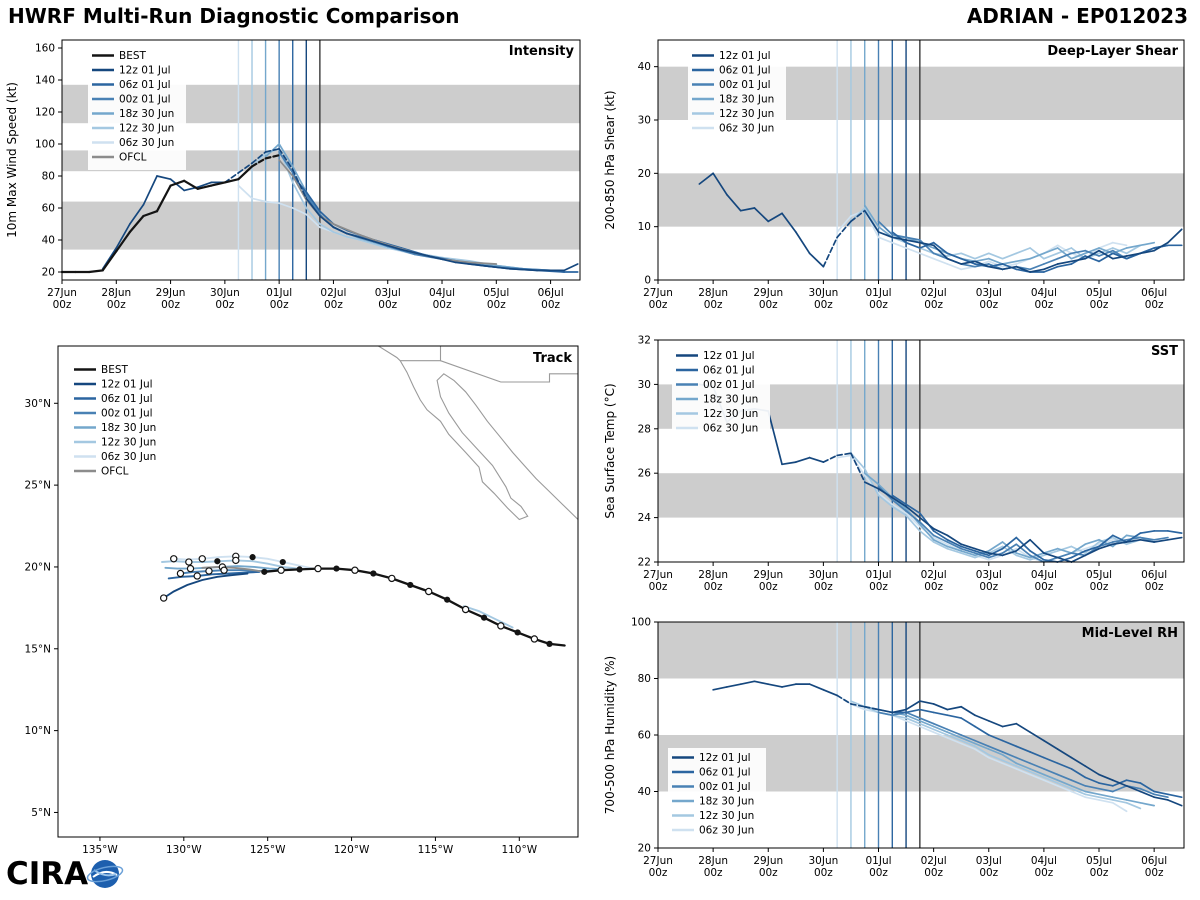 The image size is (1200, 900). I want to click on track-plot, so click(369, 496).